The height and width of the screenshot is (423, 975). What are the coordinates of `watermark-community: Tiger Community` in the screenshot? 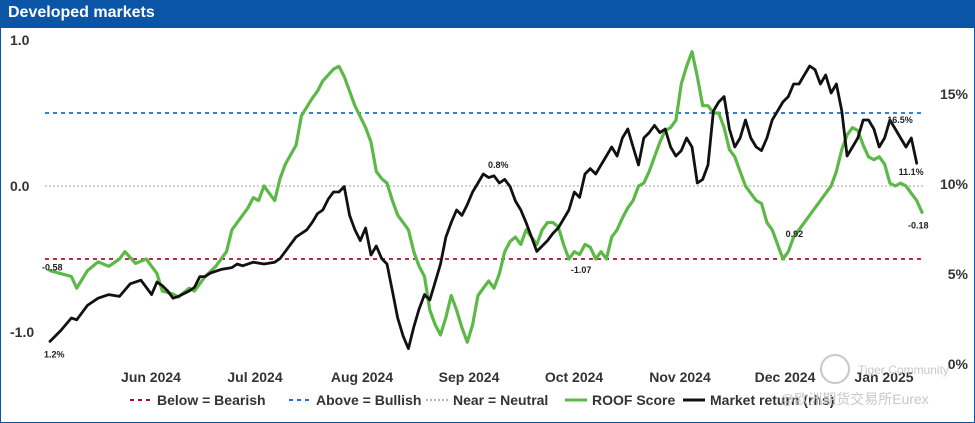 It's located at (903, 370).